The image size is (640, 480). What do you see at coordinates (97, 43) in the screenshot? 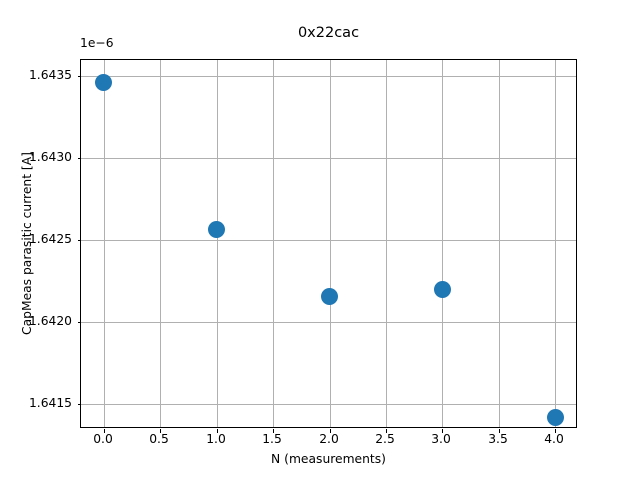
I see `y-axis-offset-text: 1e−6` at bounding box center [97, 43].